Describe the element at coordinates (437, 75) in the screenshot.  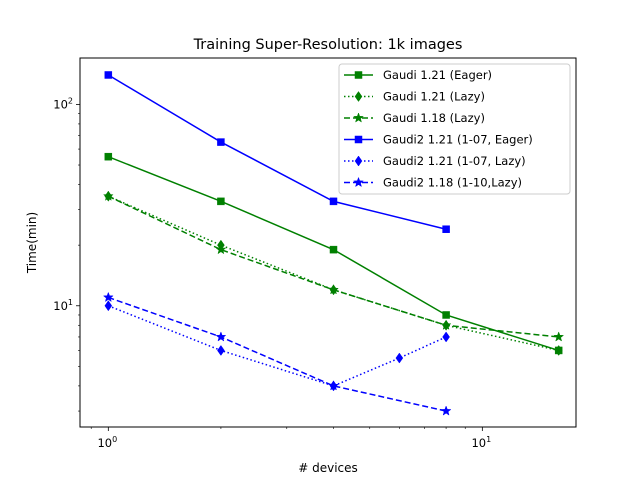
I see `legend-label: Gaudi 1.21 (Eager)` at that location.